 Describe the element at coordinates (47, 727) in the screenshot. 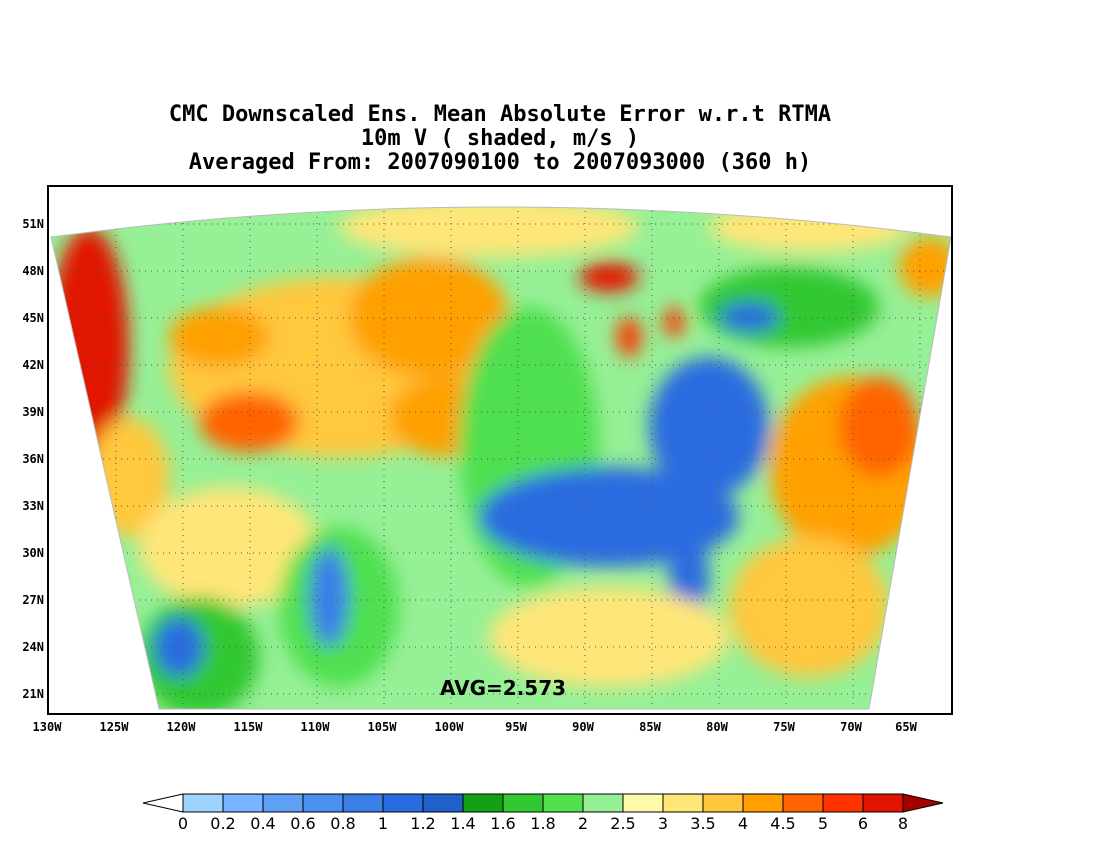

I see `lon-label-130w: 130W` at that location.